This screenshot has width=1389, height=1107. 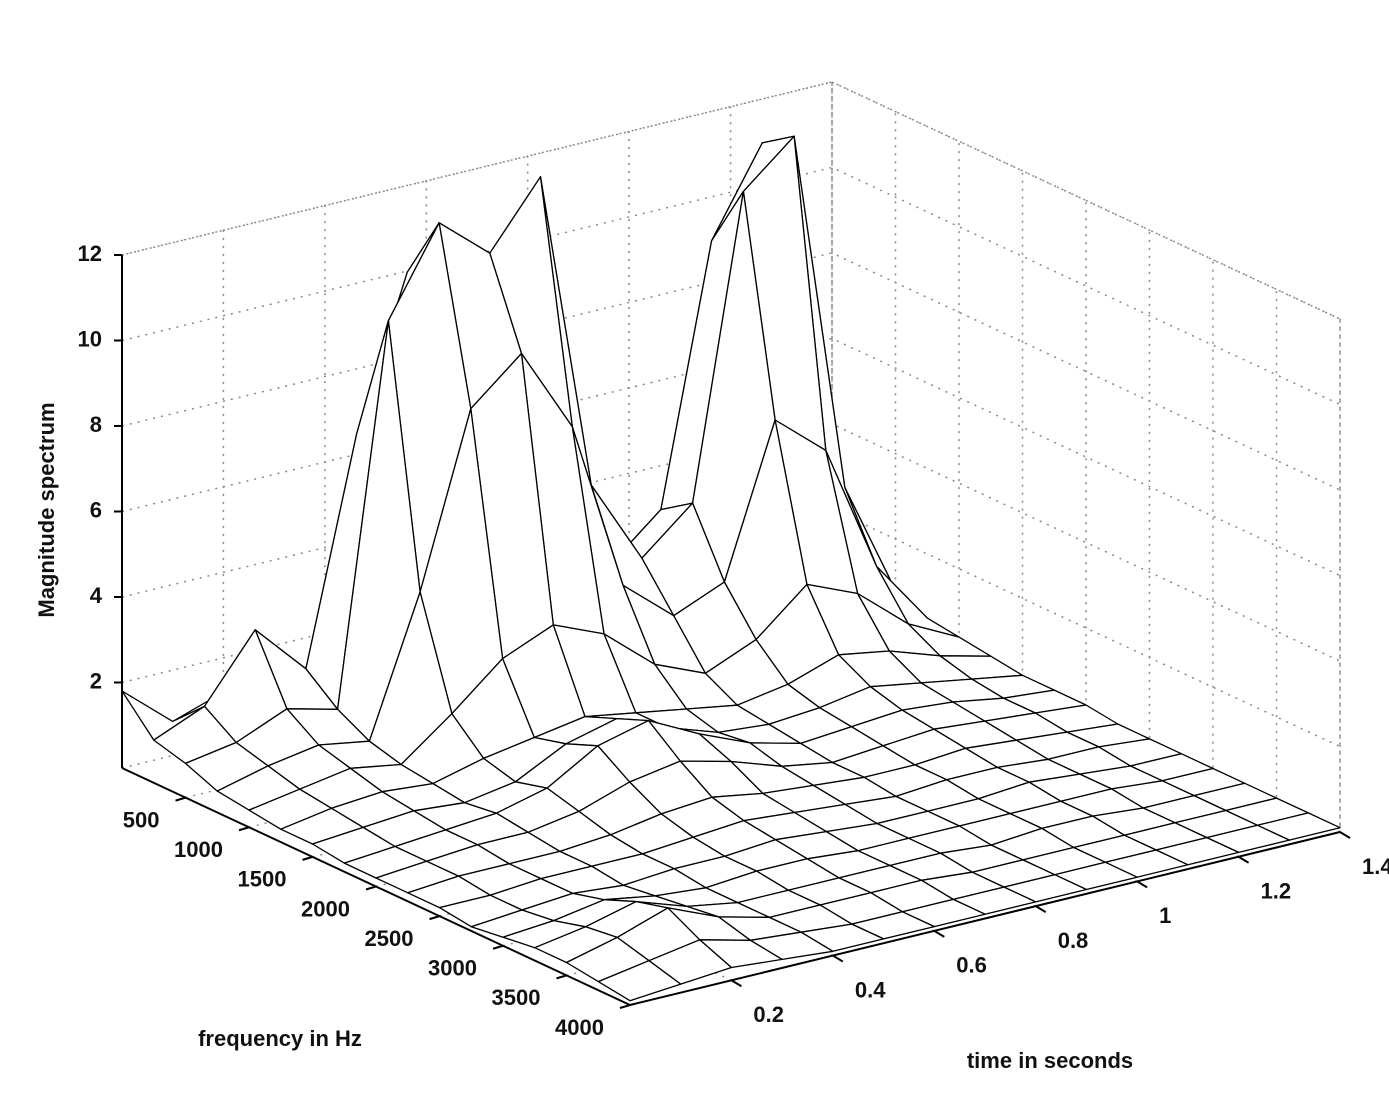 I want to click on z-tick-label: 2, so click(x=96, y=680).